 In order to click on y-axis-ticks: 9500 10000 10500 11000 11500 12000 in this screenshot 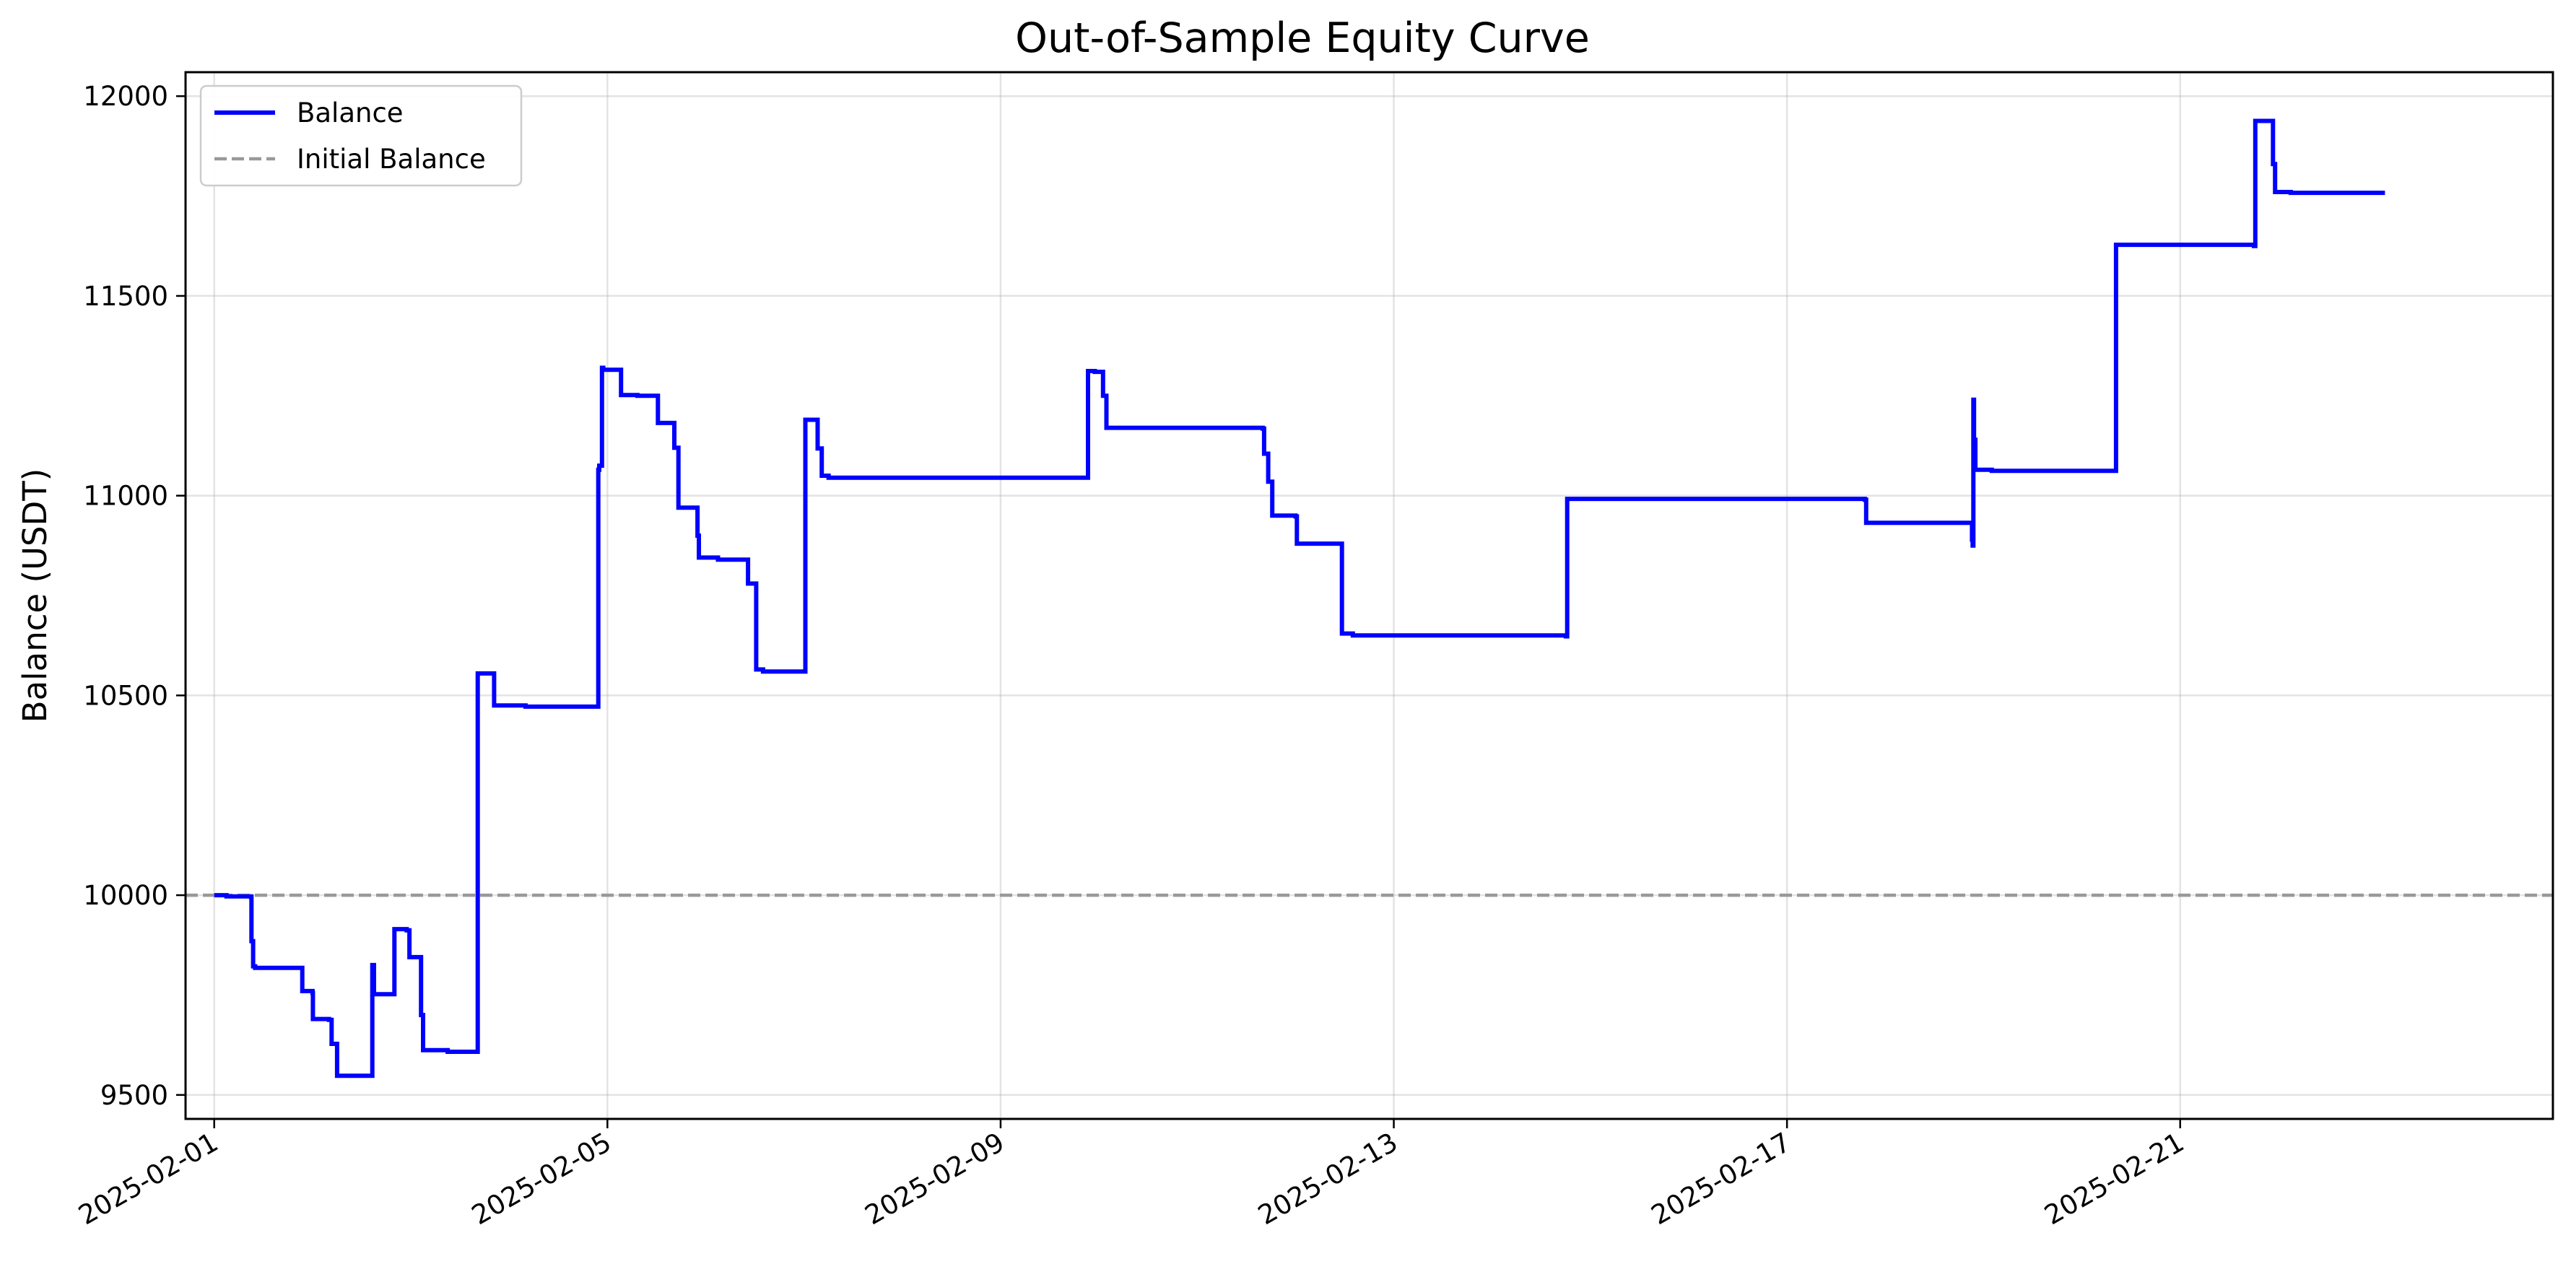, I will do `click(134, 596)`.